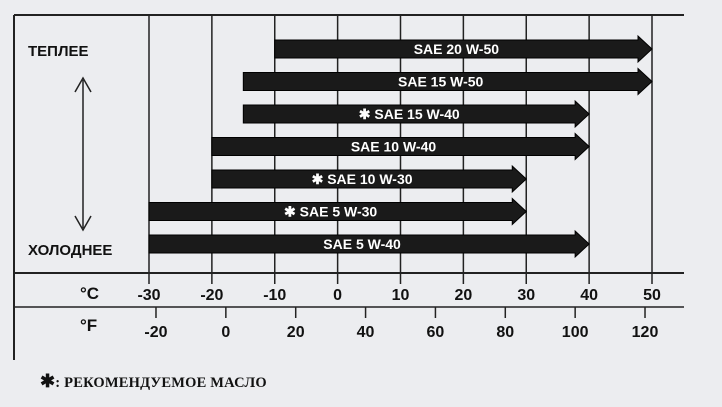 The image size is (722, 407). What do you see at coordinates (589, 295) in the screenshot?
I see `celsius-tick-label: 40` at bounding box center [589, 295].